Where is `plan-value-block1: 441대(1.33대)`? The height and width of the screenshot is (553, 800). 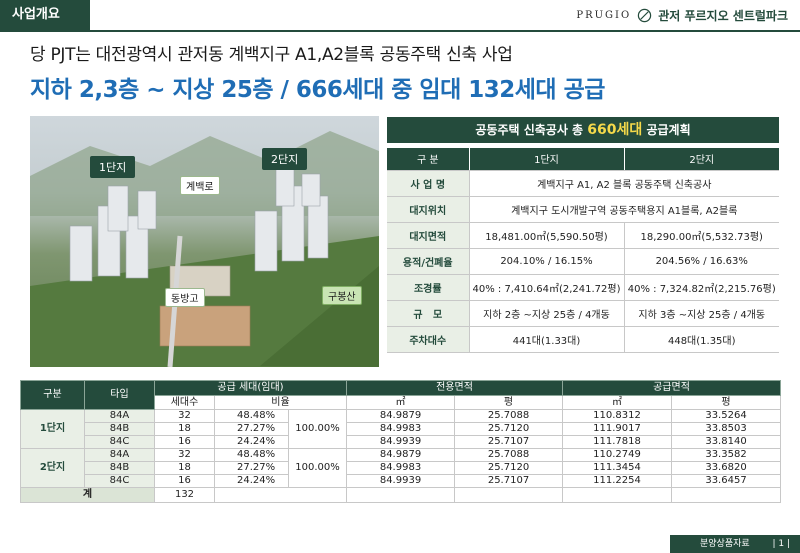 plan-value-block1: 441대(1.33대) is located at coordinates (547, 339).